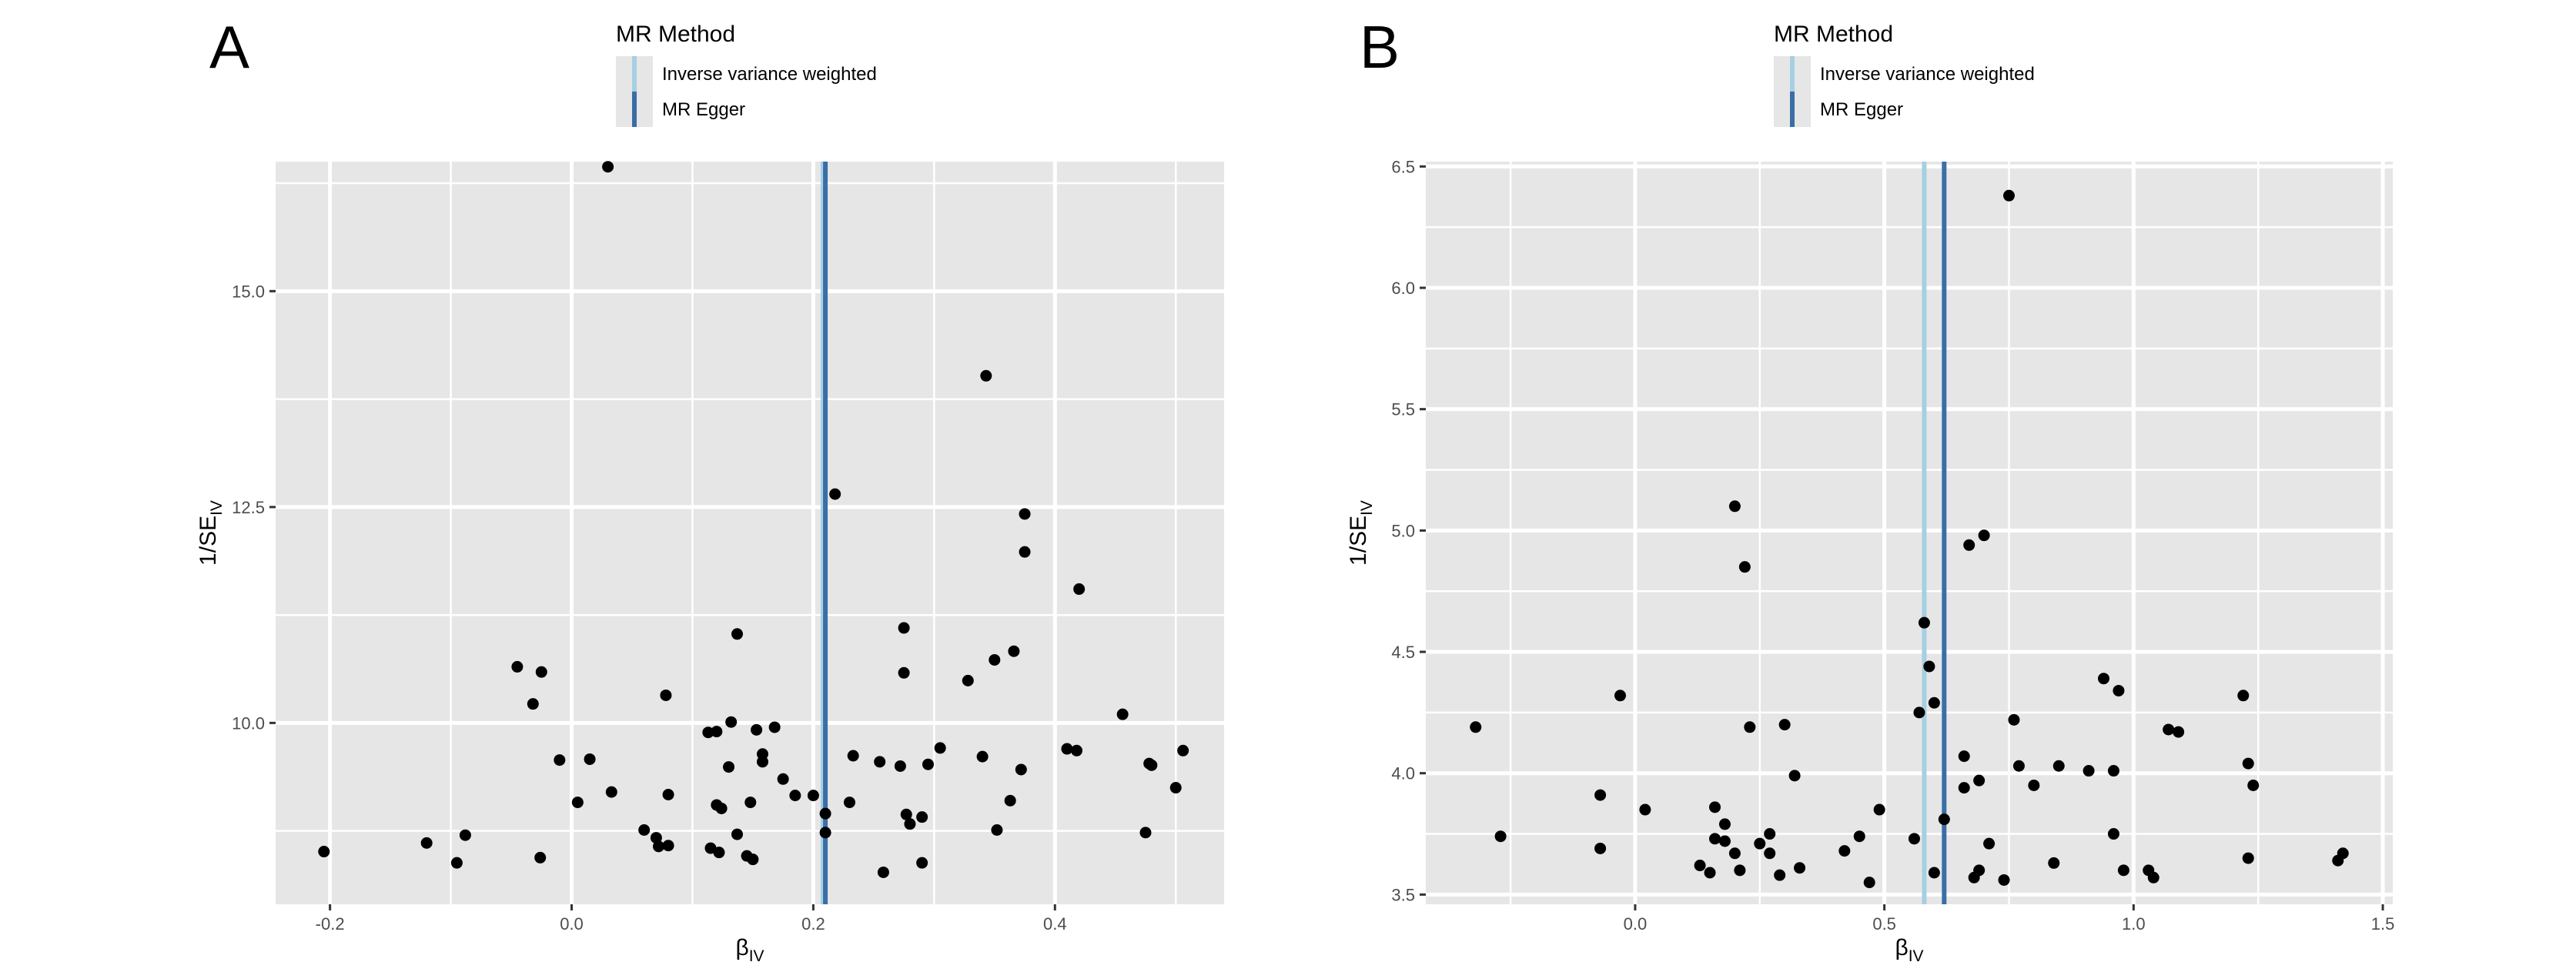 The height and width of the screenshot is (972, 2576). I want to click on legend-label-egger-a: MR Egger, so click(704, 110).